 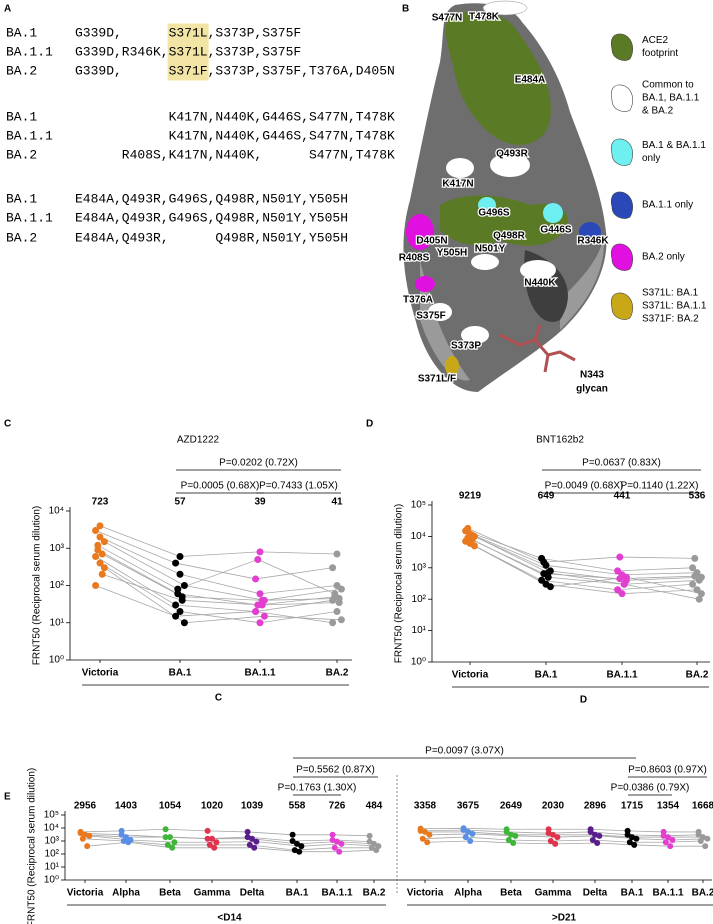 I want to click on group-label: >D21, so click(x=564, y=918).